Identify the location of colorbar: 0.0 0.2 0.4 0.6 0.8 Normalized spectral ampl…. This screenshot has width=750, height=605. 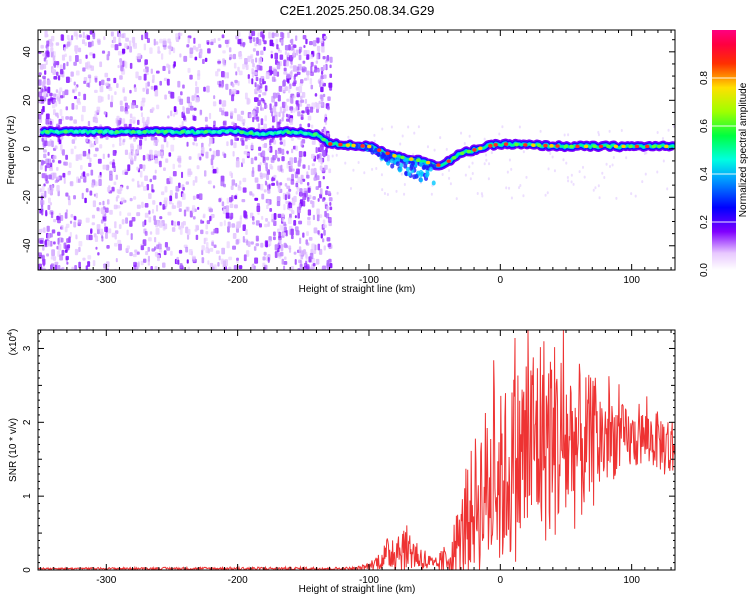
(724, 153).